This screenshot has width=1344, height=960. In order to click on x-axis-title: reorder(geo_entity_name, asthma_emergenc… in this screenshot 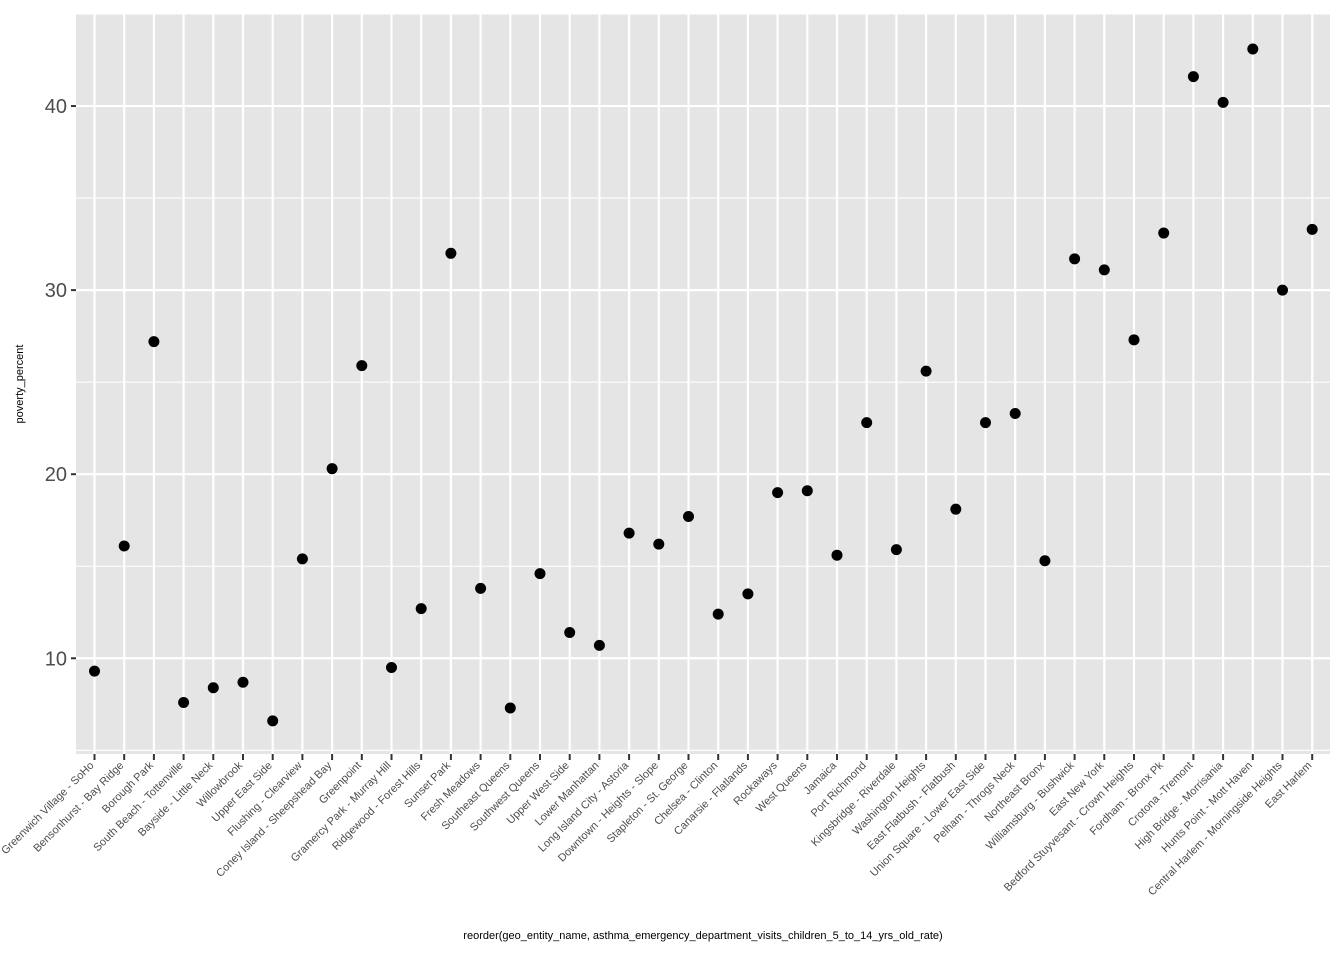, I will do `click(702, 936)`.